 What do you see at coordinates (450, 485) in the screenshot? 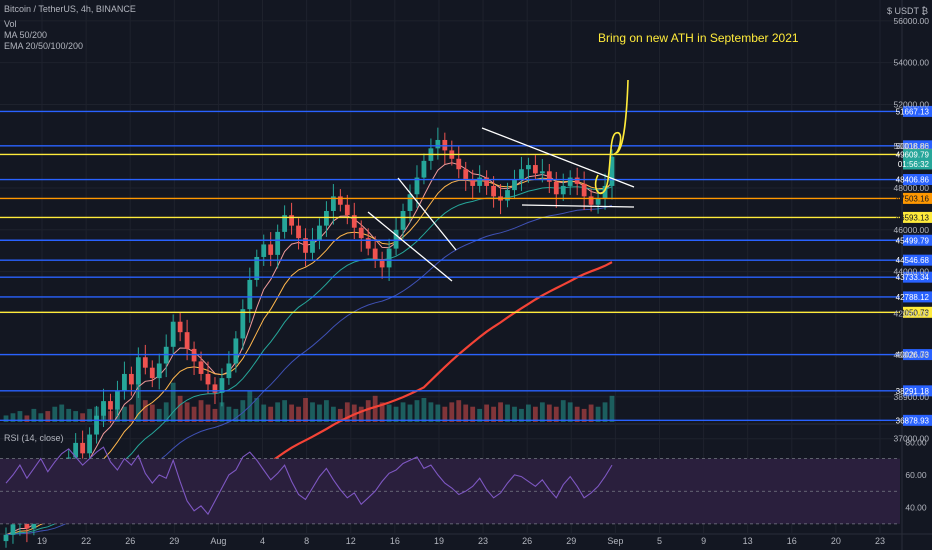
I see `rsi-pane` at bounding box center [450, 485].